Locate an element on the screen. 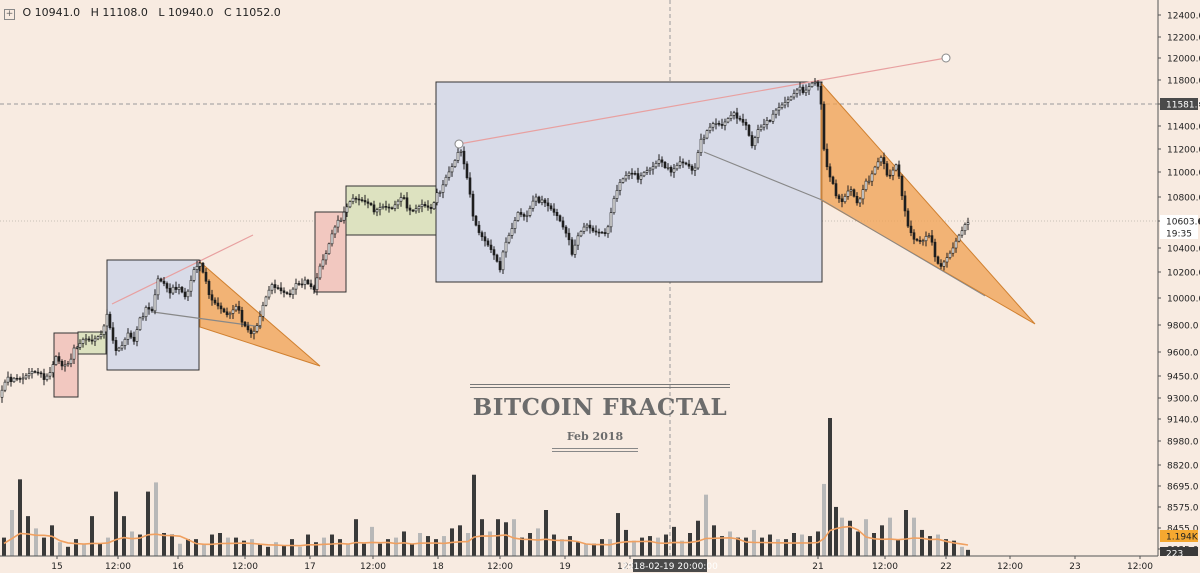 This screenshot has height=573, width=1200. trendline-gray-lower is located at coordinates (903, 248).